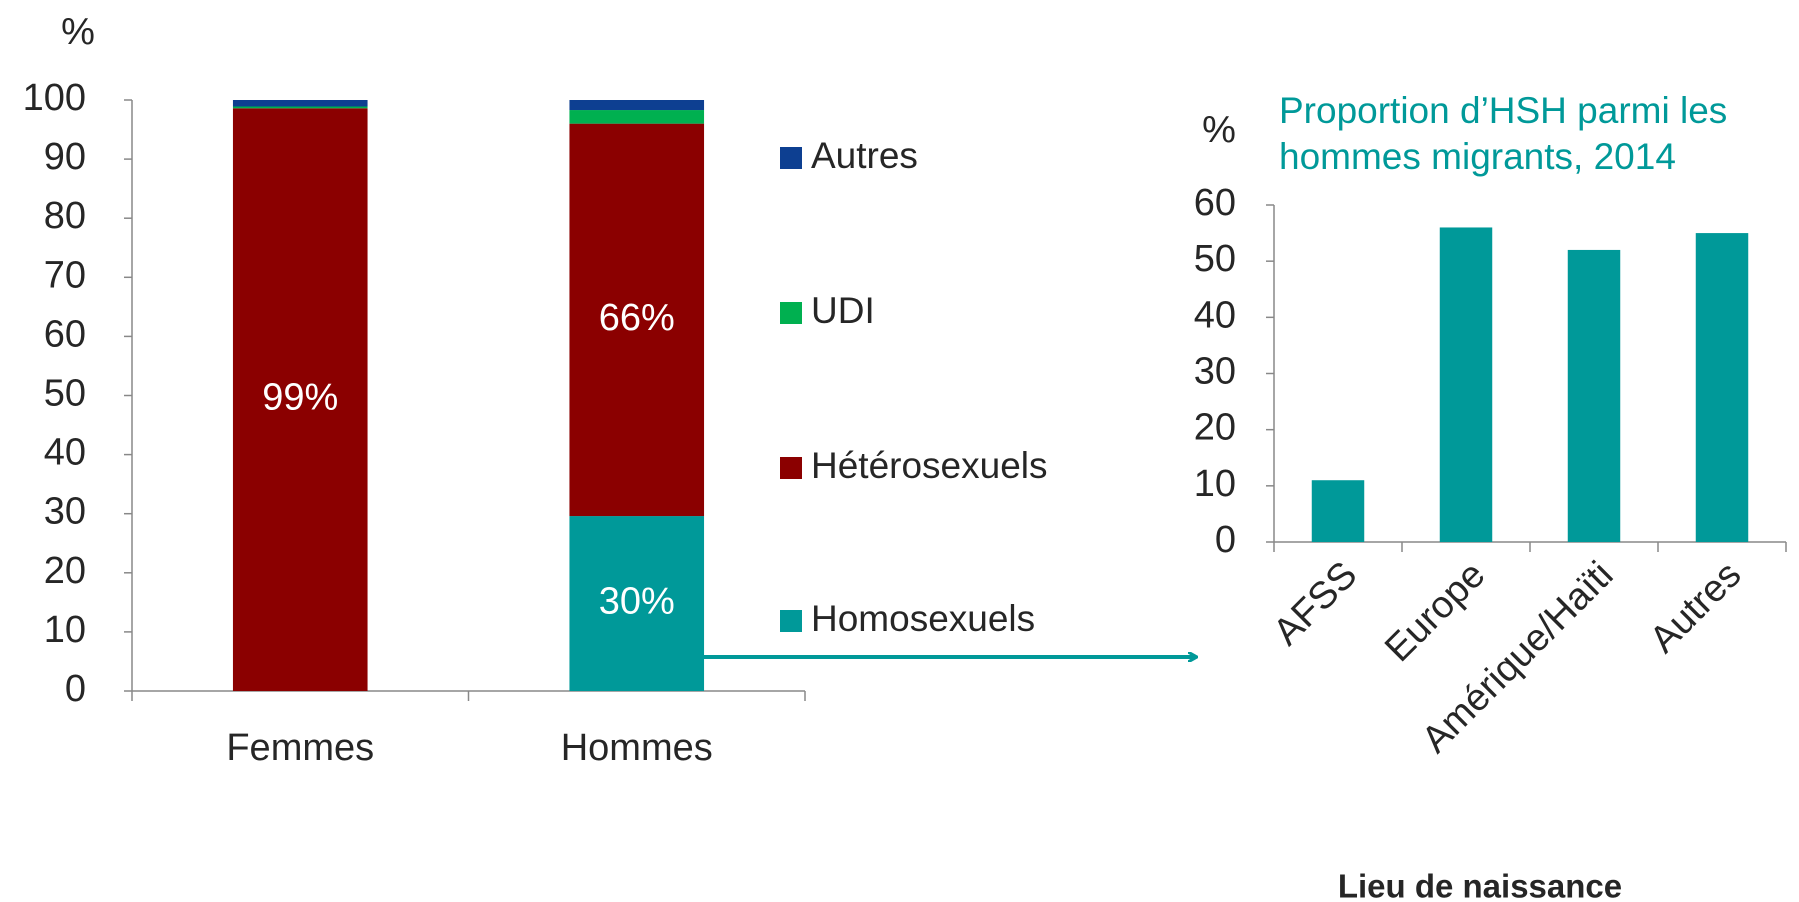 This screenshot has height=902, width=1799. Describe the element at coordinates (864, 155) in the screenshot. I see `legend-label: Autres` at that location.